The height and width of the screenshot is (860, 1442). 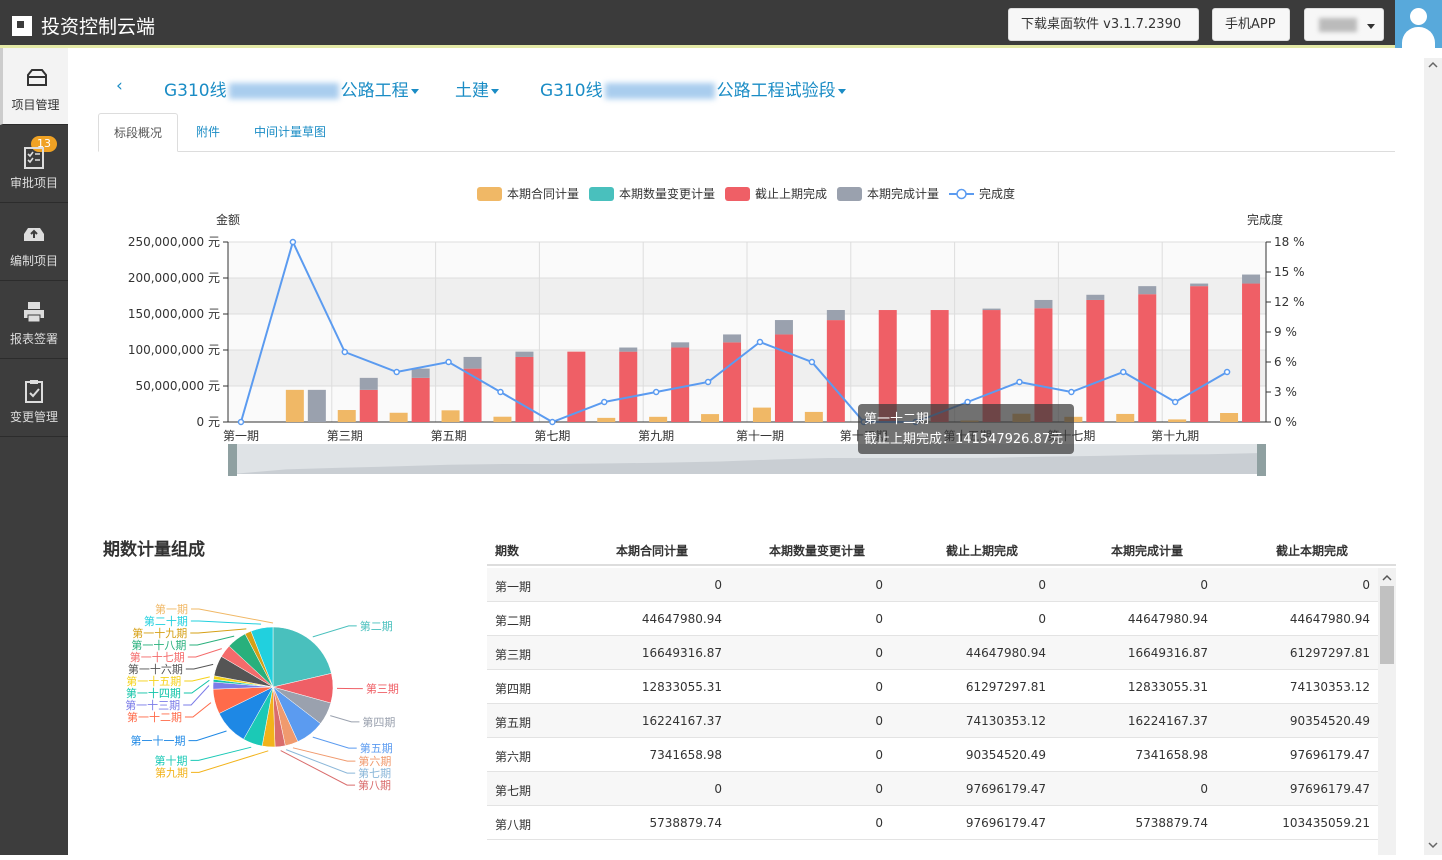 What do you see at coordinates (1261, 460) in the screenshot?
I see `zoom-handle-right` at bounding box center [1261, 460].